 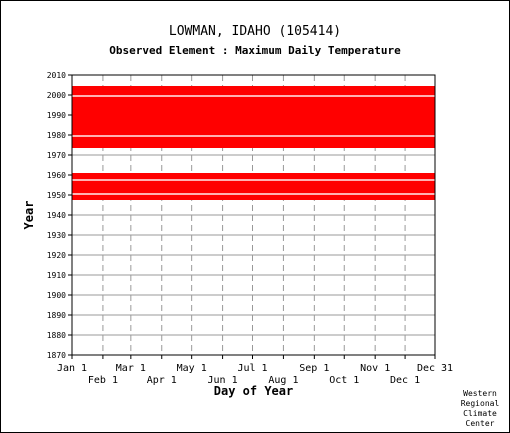 I want to click on y-tick-label: 1920, so click(x=56, y=255).